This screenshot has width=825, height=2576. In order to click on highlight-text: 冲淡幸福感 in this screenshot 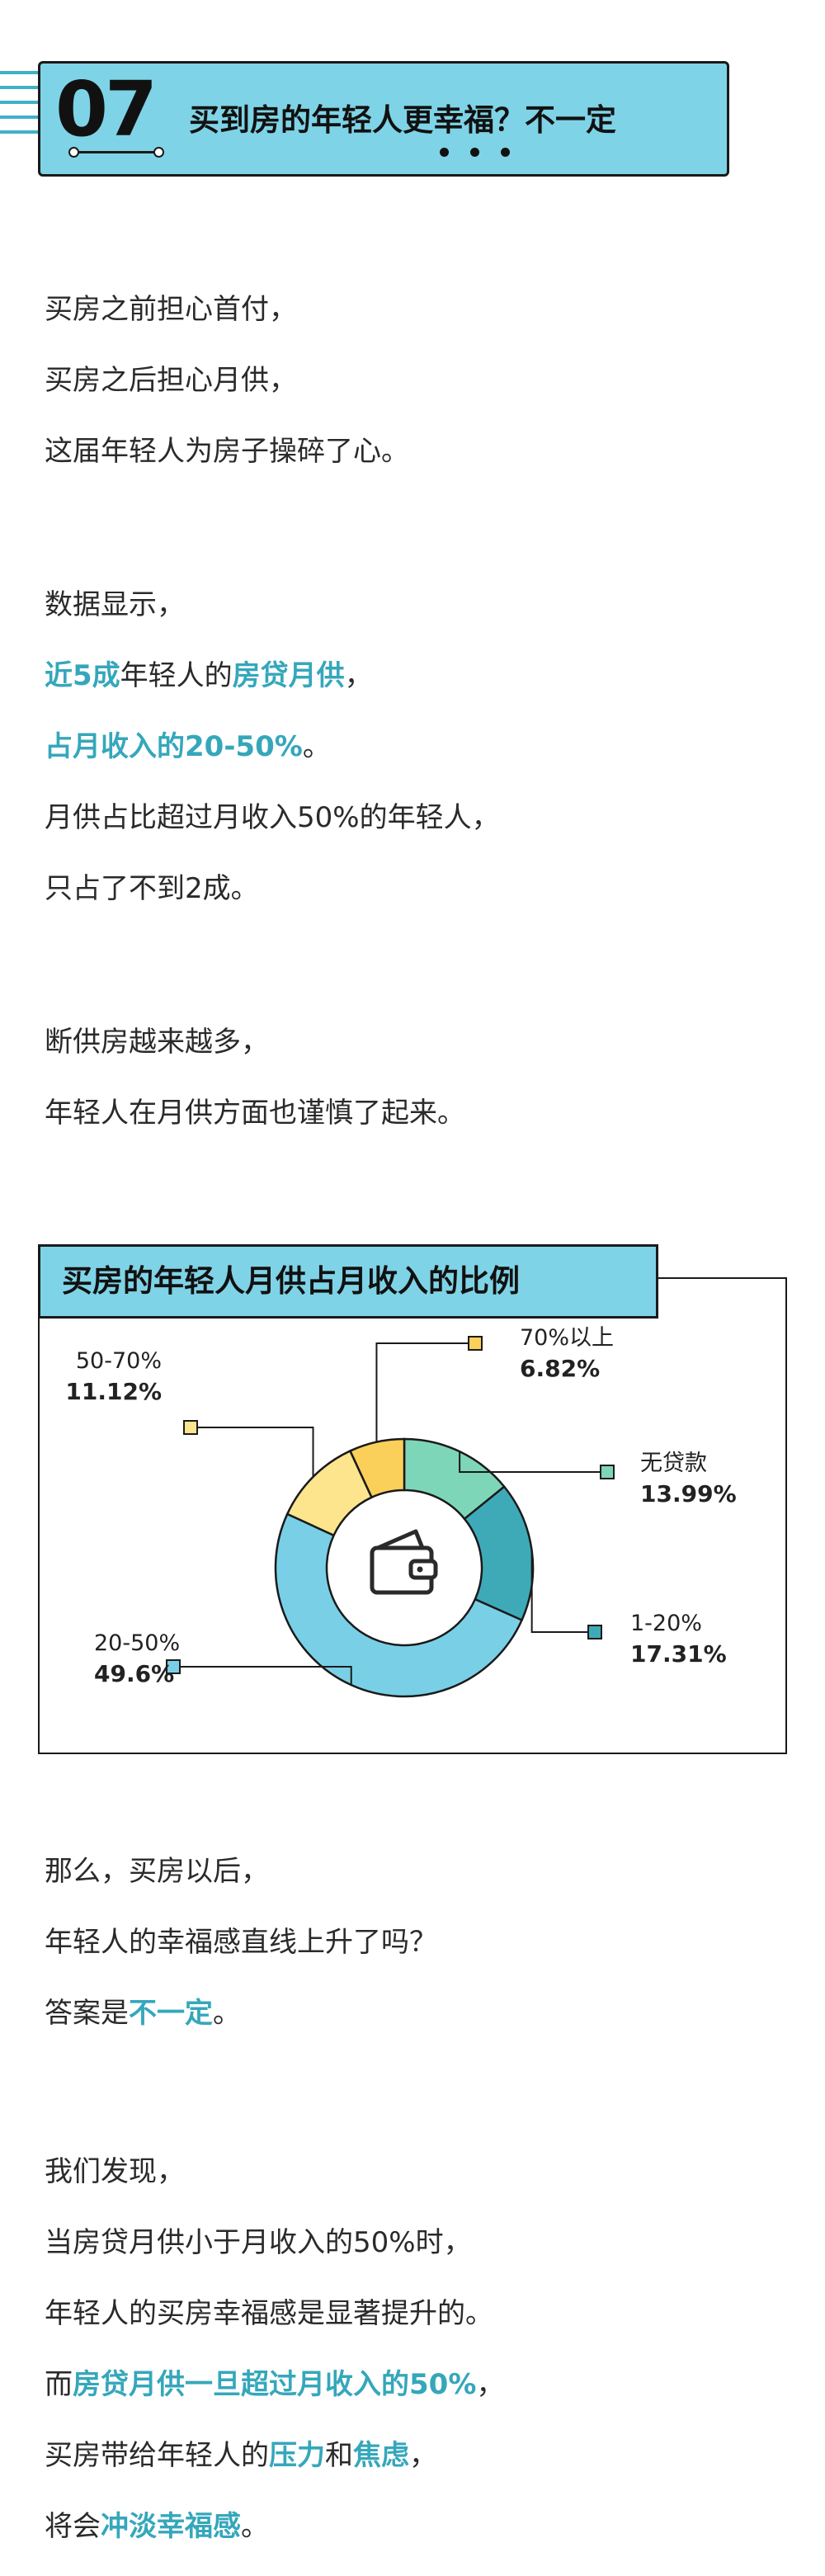, I will do `click(171, 2526)`.